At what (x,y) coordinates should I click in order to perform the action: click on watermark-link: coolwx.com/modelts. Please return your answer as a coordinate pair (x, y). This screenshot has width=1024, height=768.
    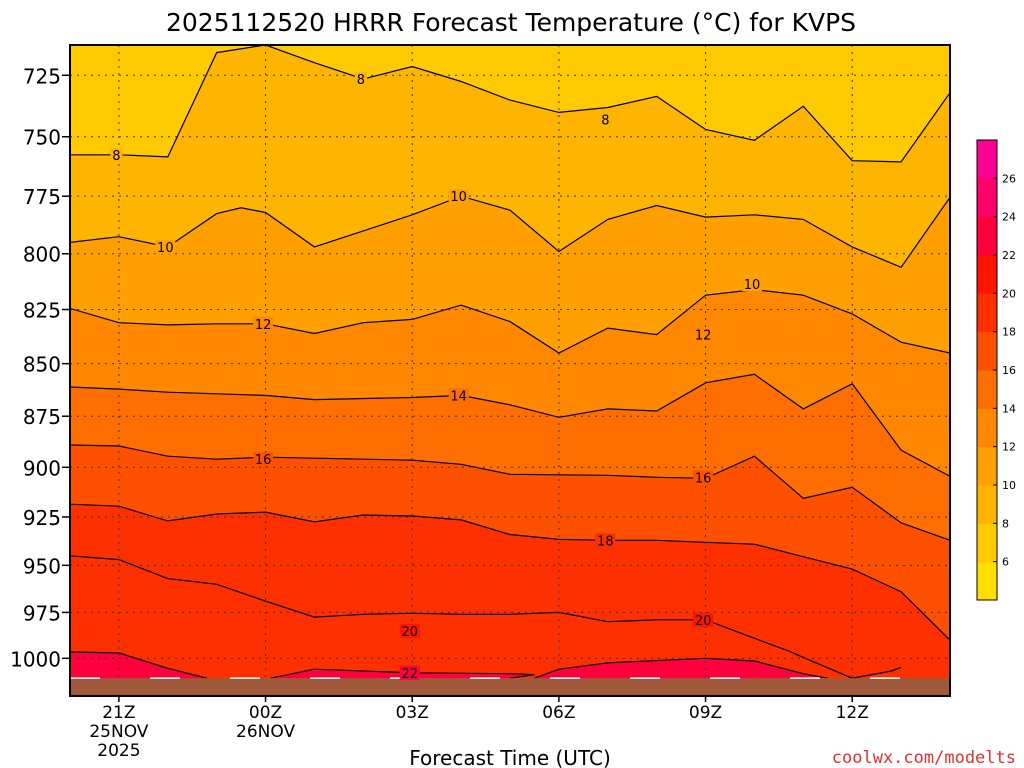
    Looking at the image, I should click on (924, 758).